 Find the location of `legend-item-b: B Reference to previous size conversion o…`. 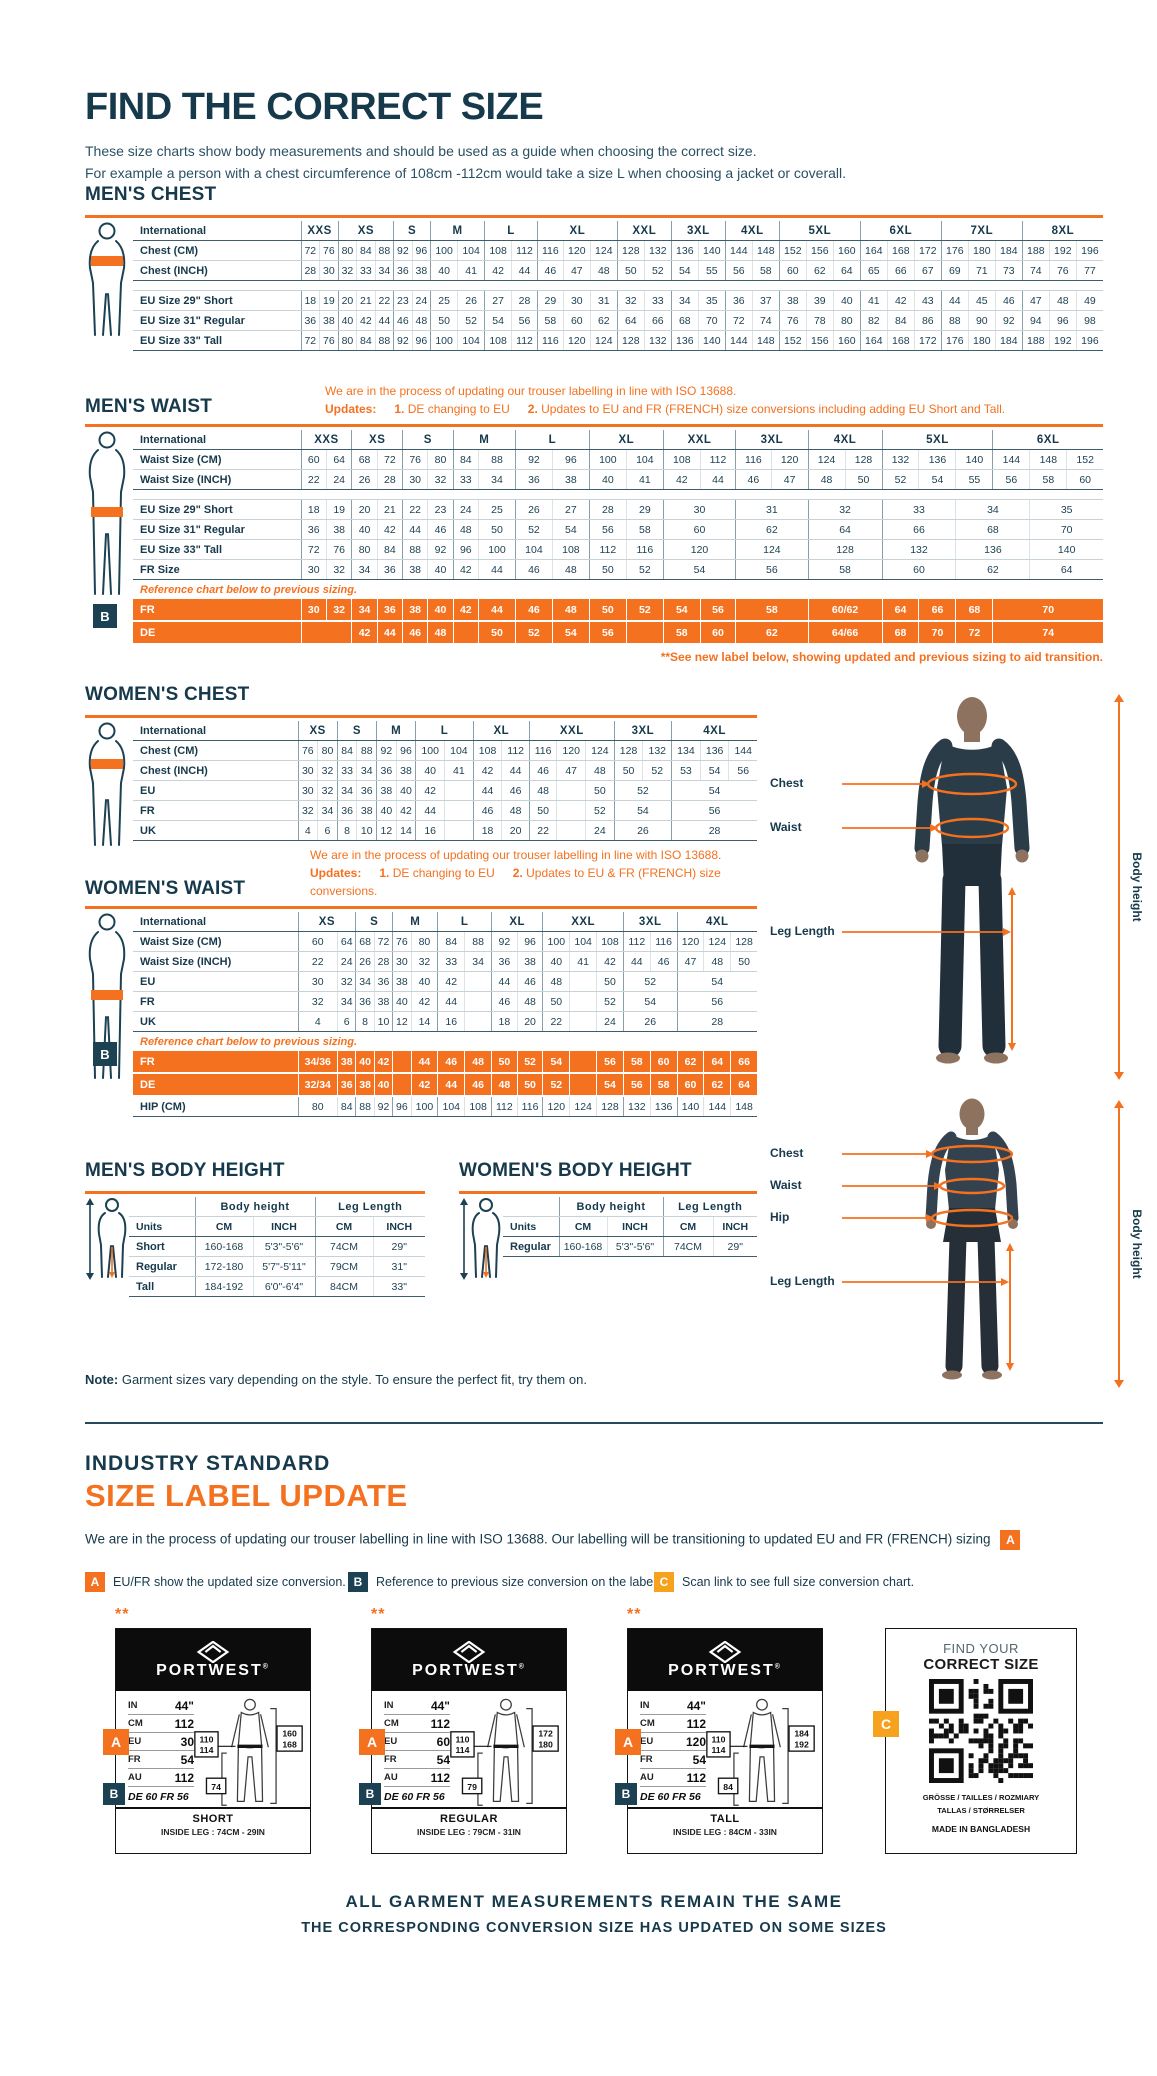

legend-item-b: B Reference to previous size conversion o… is located at coordinates (504, 1582).